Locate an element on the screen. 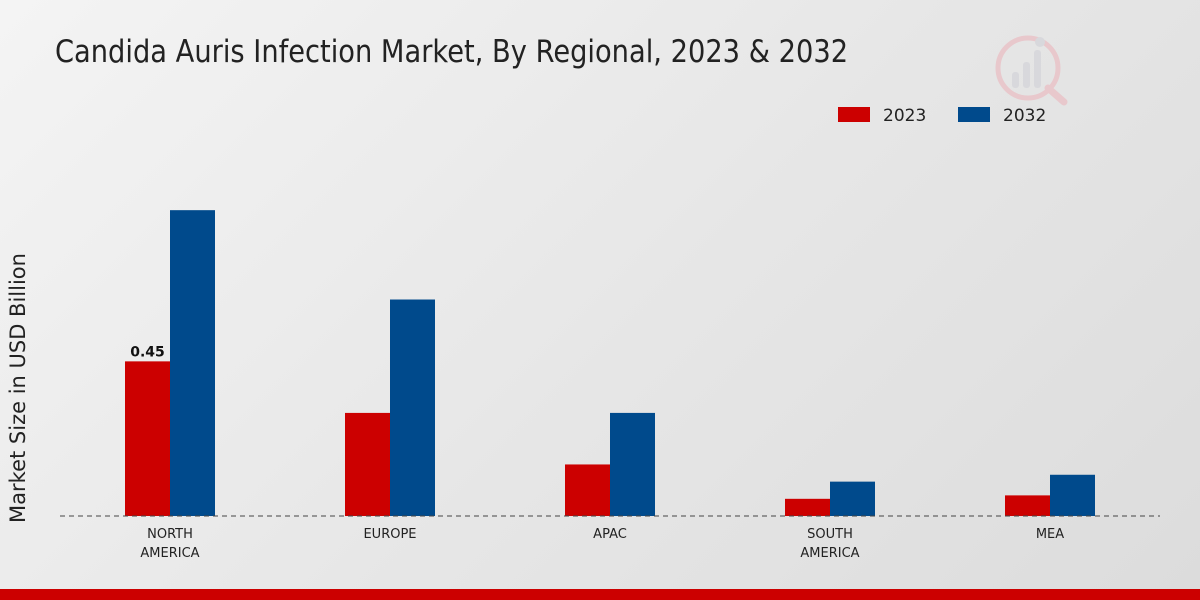  x-tick-label-0-1: AMERICA is located at coordinates (169, 553).